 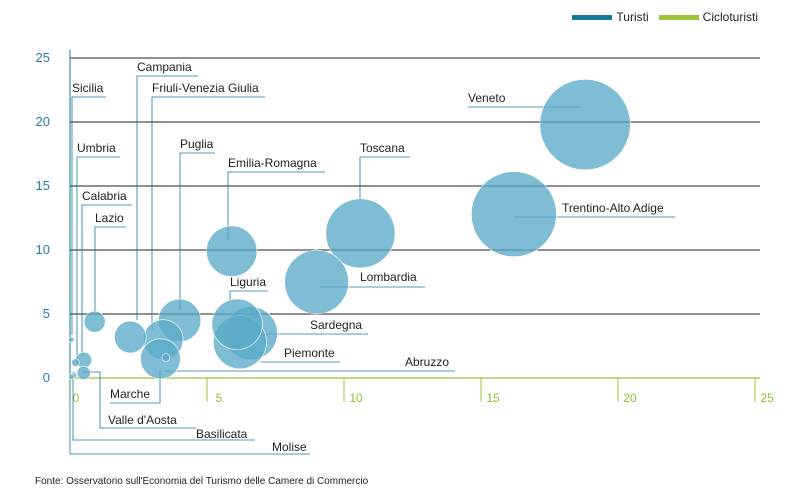 What do you see at coordinates (232, 251) in the screenshot?
I see `bubble-emilia-romagna` at bounding box center [232, 251].